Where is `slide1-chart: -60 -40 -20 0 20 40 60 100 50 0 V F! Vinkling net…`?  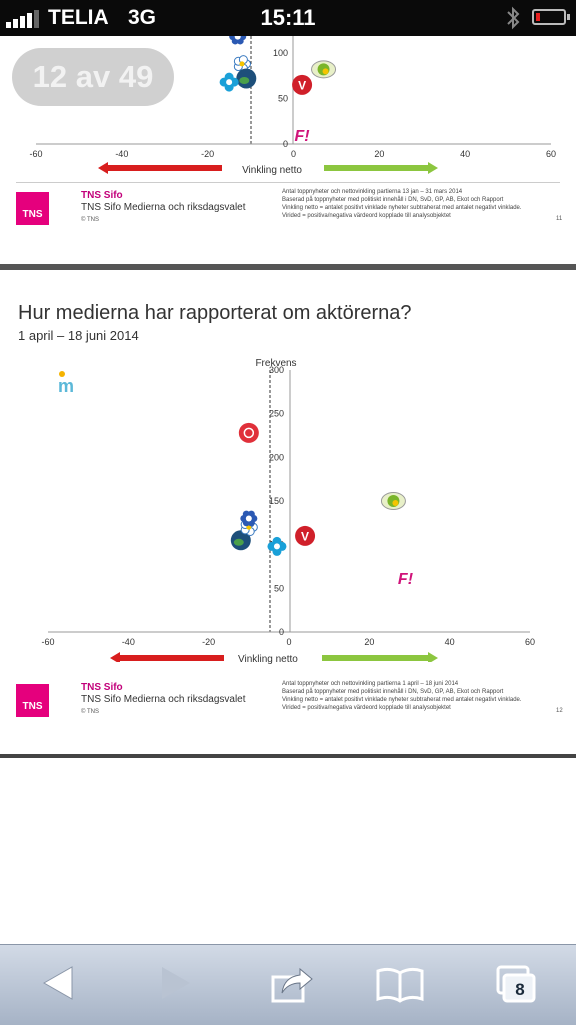
slide1-chart: -60 -40 -20 0 20 40 60 100 50 0 V F! Vinkling net… is located at coordinates (292, 106).